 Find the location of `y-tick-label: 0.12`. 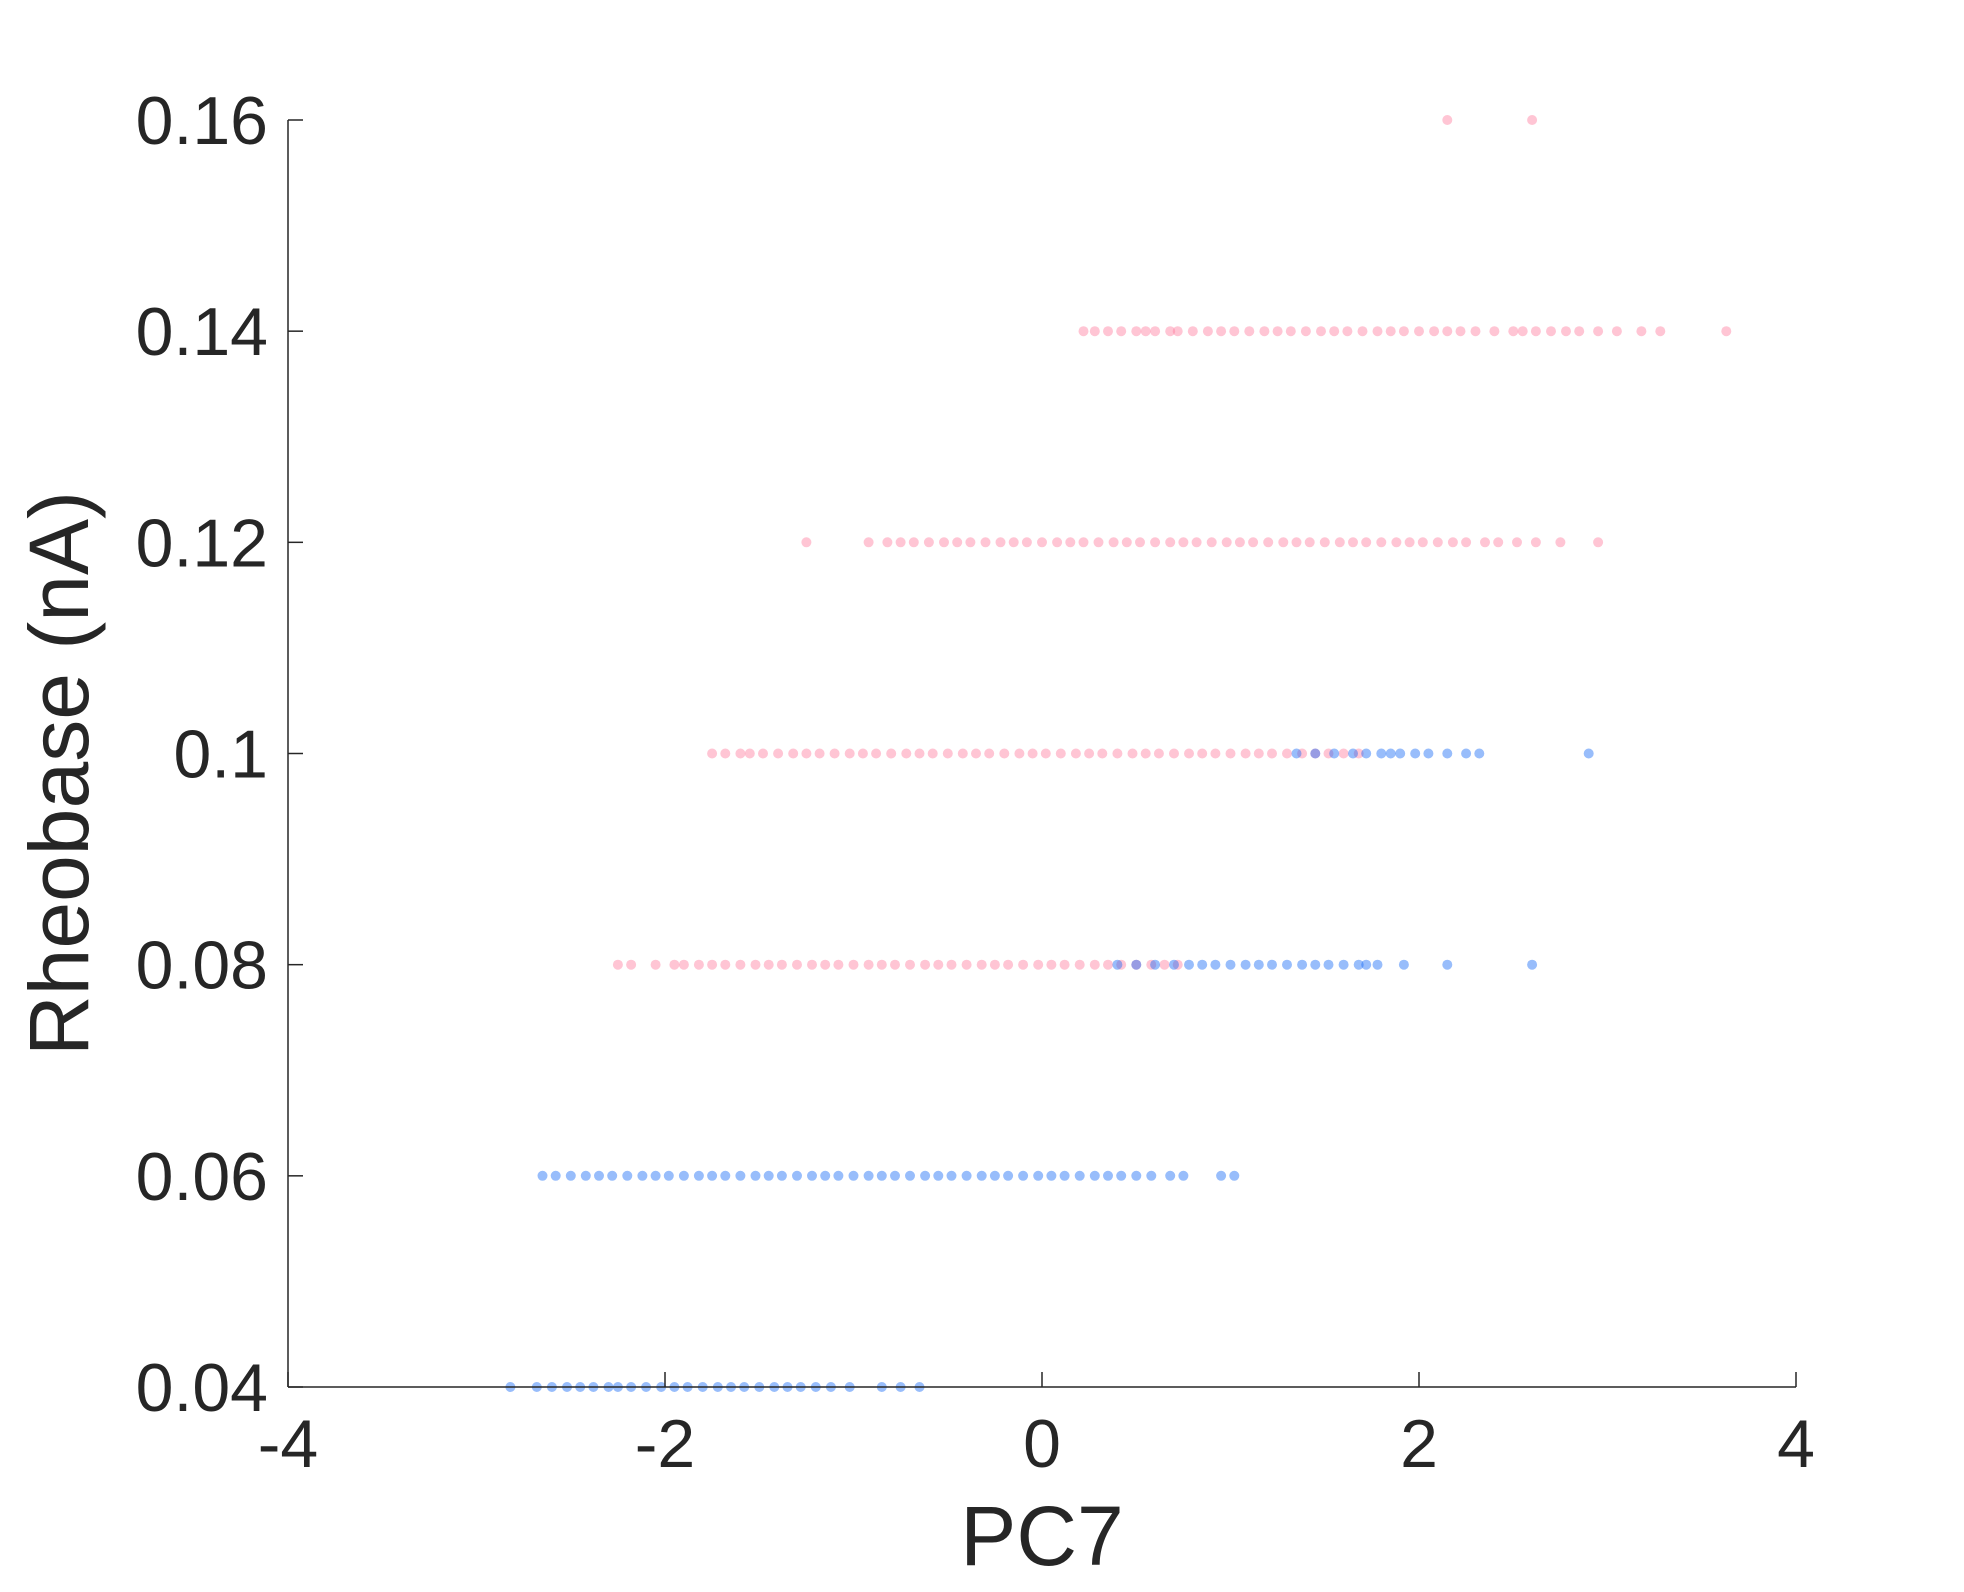

y-tick-label: 0.12 is located at coordinates (202, 543).